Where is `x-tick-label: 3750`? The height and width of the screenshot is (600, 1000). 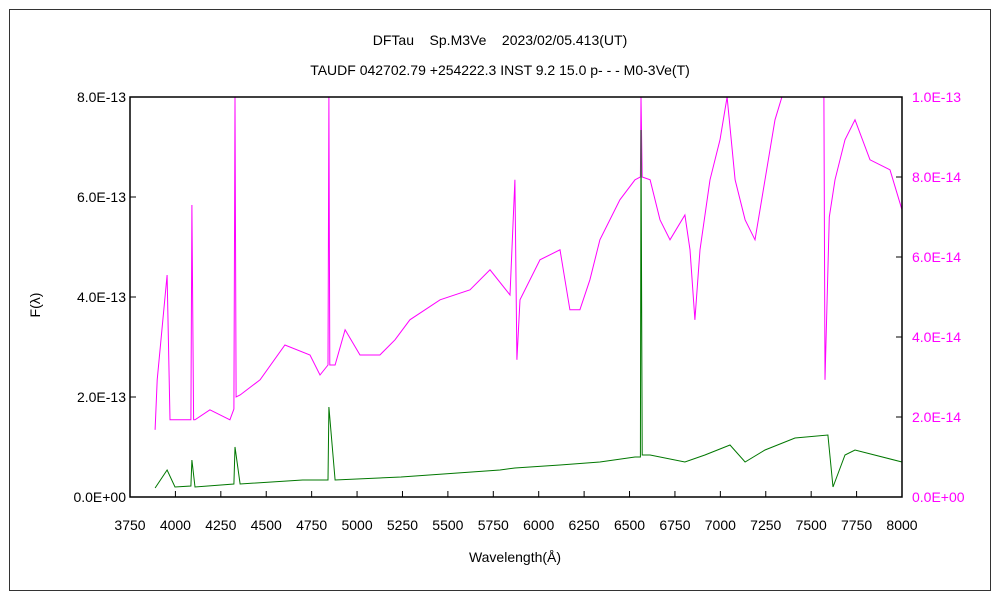 x-tick-label: 3750 is located at coordinates (129, 525).